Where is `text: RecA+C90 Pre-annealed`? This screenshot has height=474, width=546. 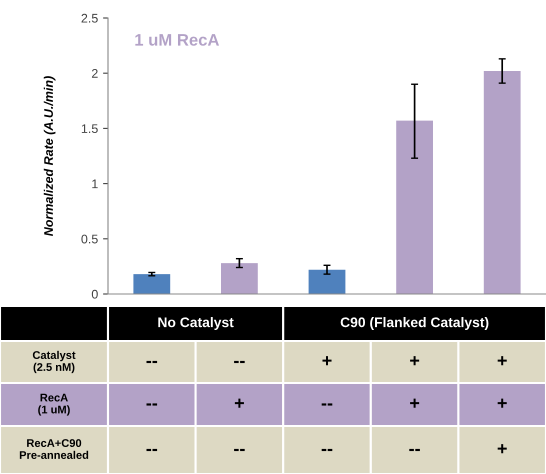 text: RecA+C90 Pre-annealed is located at coordinates (54, 449).